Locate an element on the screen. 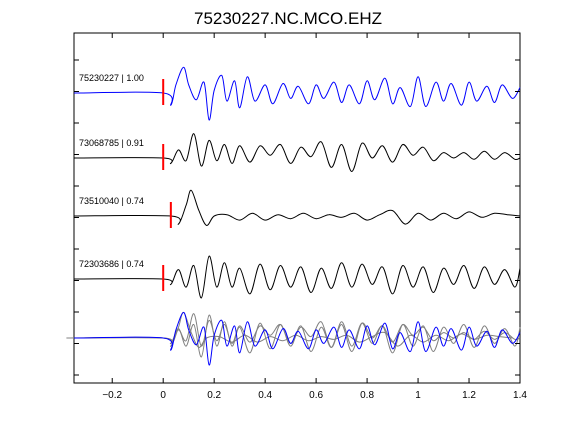 This screenshot has width=576, height=432. x-tick-label: 0.2 is located at coordinates (214, 395).